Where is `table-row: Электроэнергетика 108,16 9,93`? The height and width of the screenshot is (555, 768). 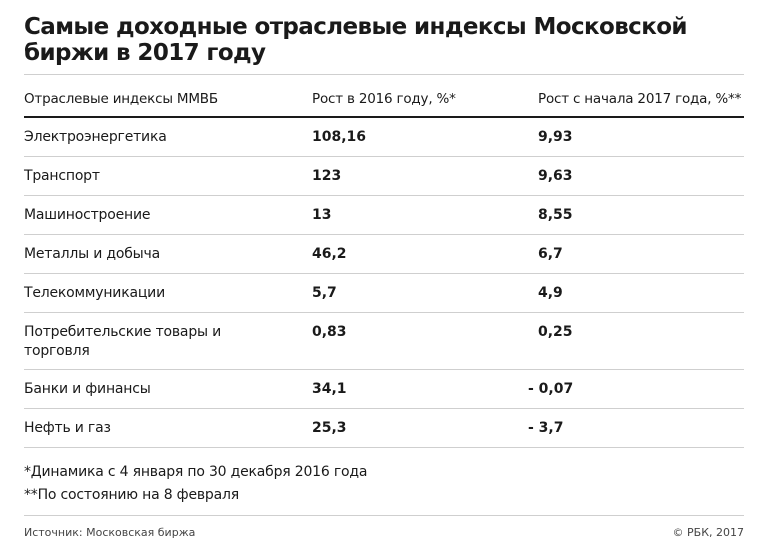 table-row: Электроэнергетика 108,16 9,93 is located at coordinates (384, 137).